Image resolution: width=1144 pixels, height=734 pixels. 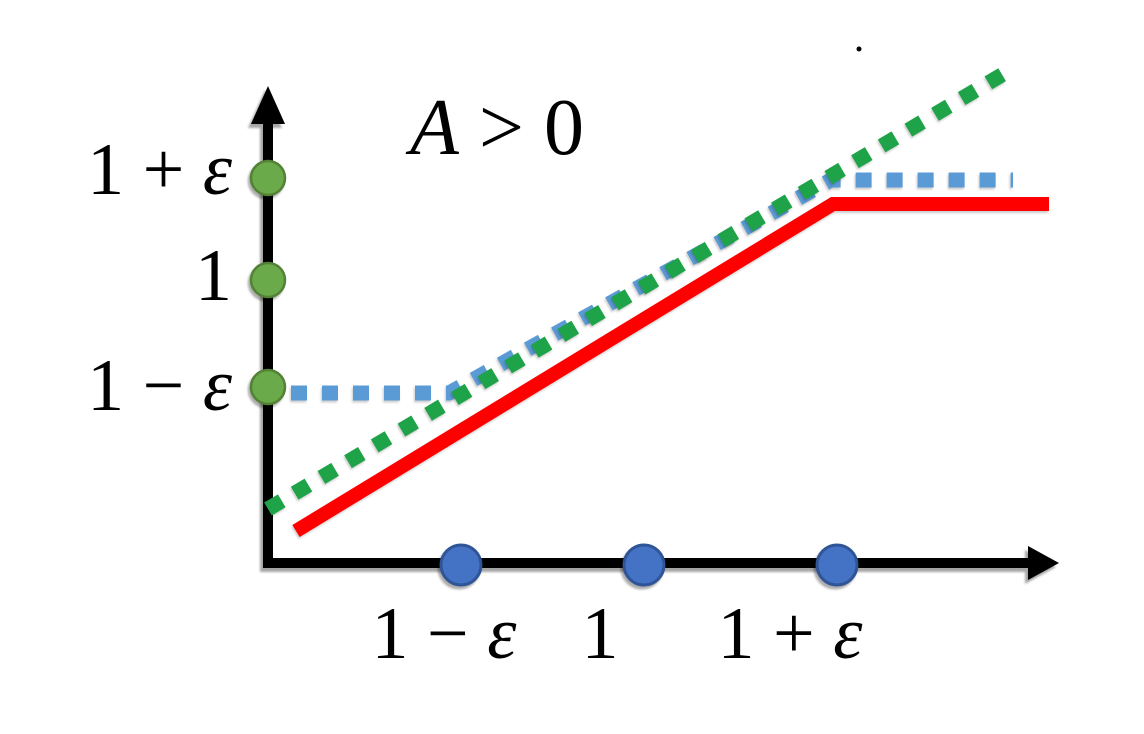 I want to click on y-axis-markers, so click(x=268, y=282).